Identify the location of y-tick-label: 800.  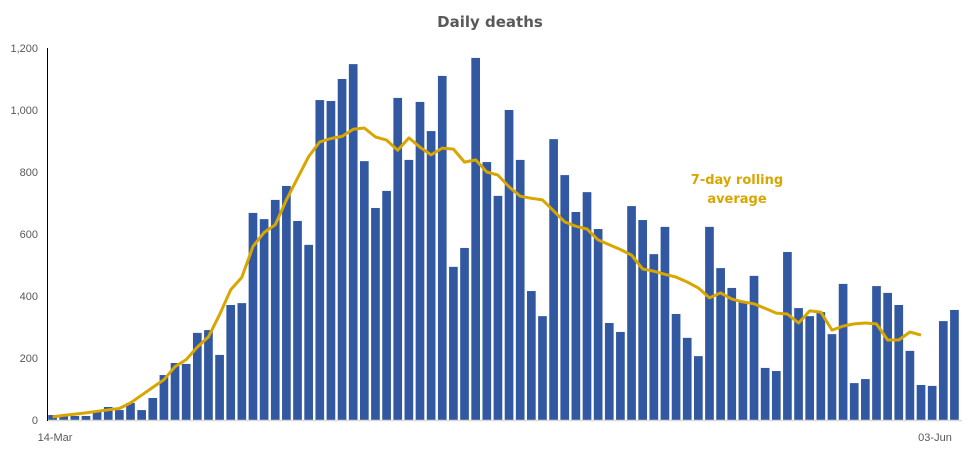
(29, 173).